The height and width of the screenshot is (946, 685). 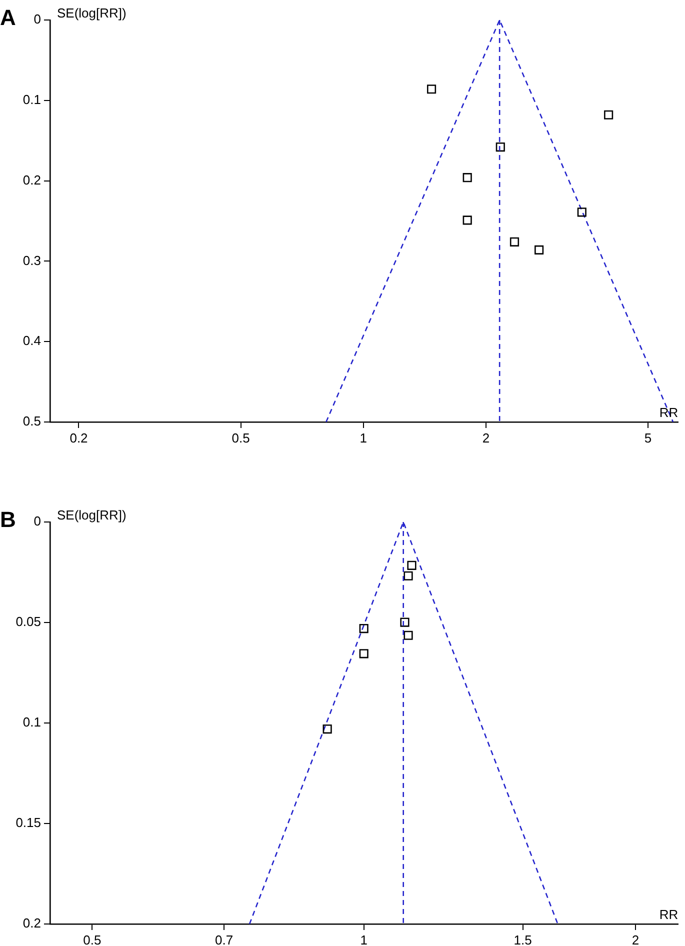 I want to click on chart-title: B, so click(x=8, y=519).